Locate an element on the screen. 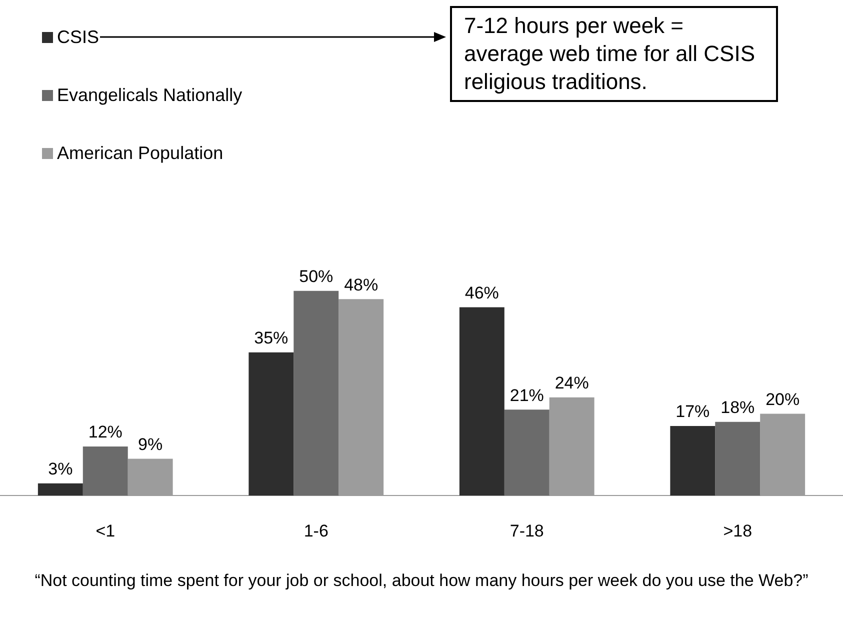 Image resolution: width=843 pixels, height=631 pixels. legend-label: CSIS is located at coordinates (78, 37).